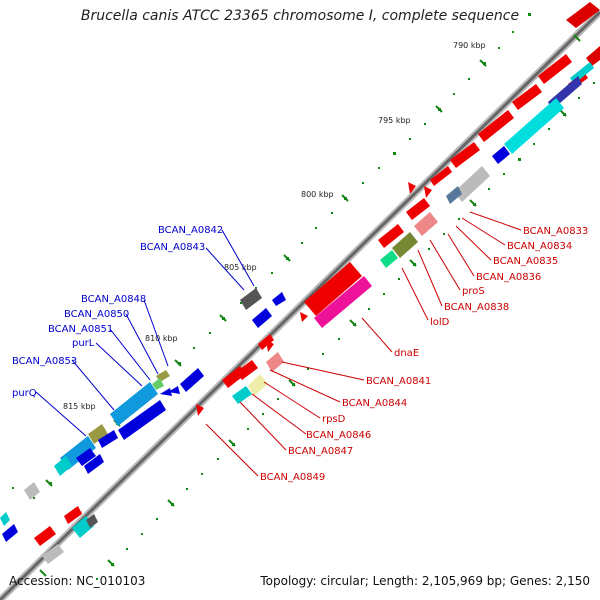 Image resolution: width=600 pixels, height=600 pixels. What do you see at coordinates (525, 261) in the screenshot?
I see `gene-label: BCAN_A0835` at bounding box center [525, 261].